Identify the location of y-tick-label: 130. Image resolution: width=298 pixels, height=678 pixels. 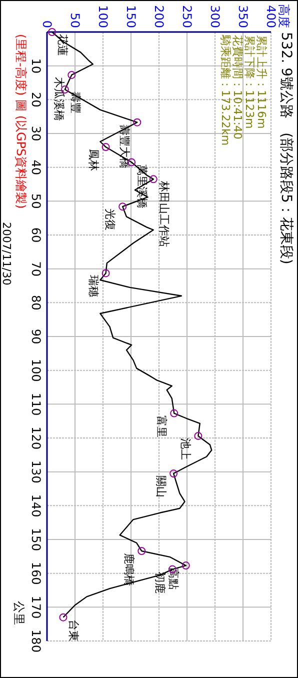
(36, 472).